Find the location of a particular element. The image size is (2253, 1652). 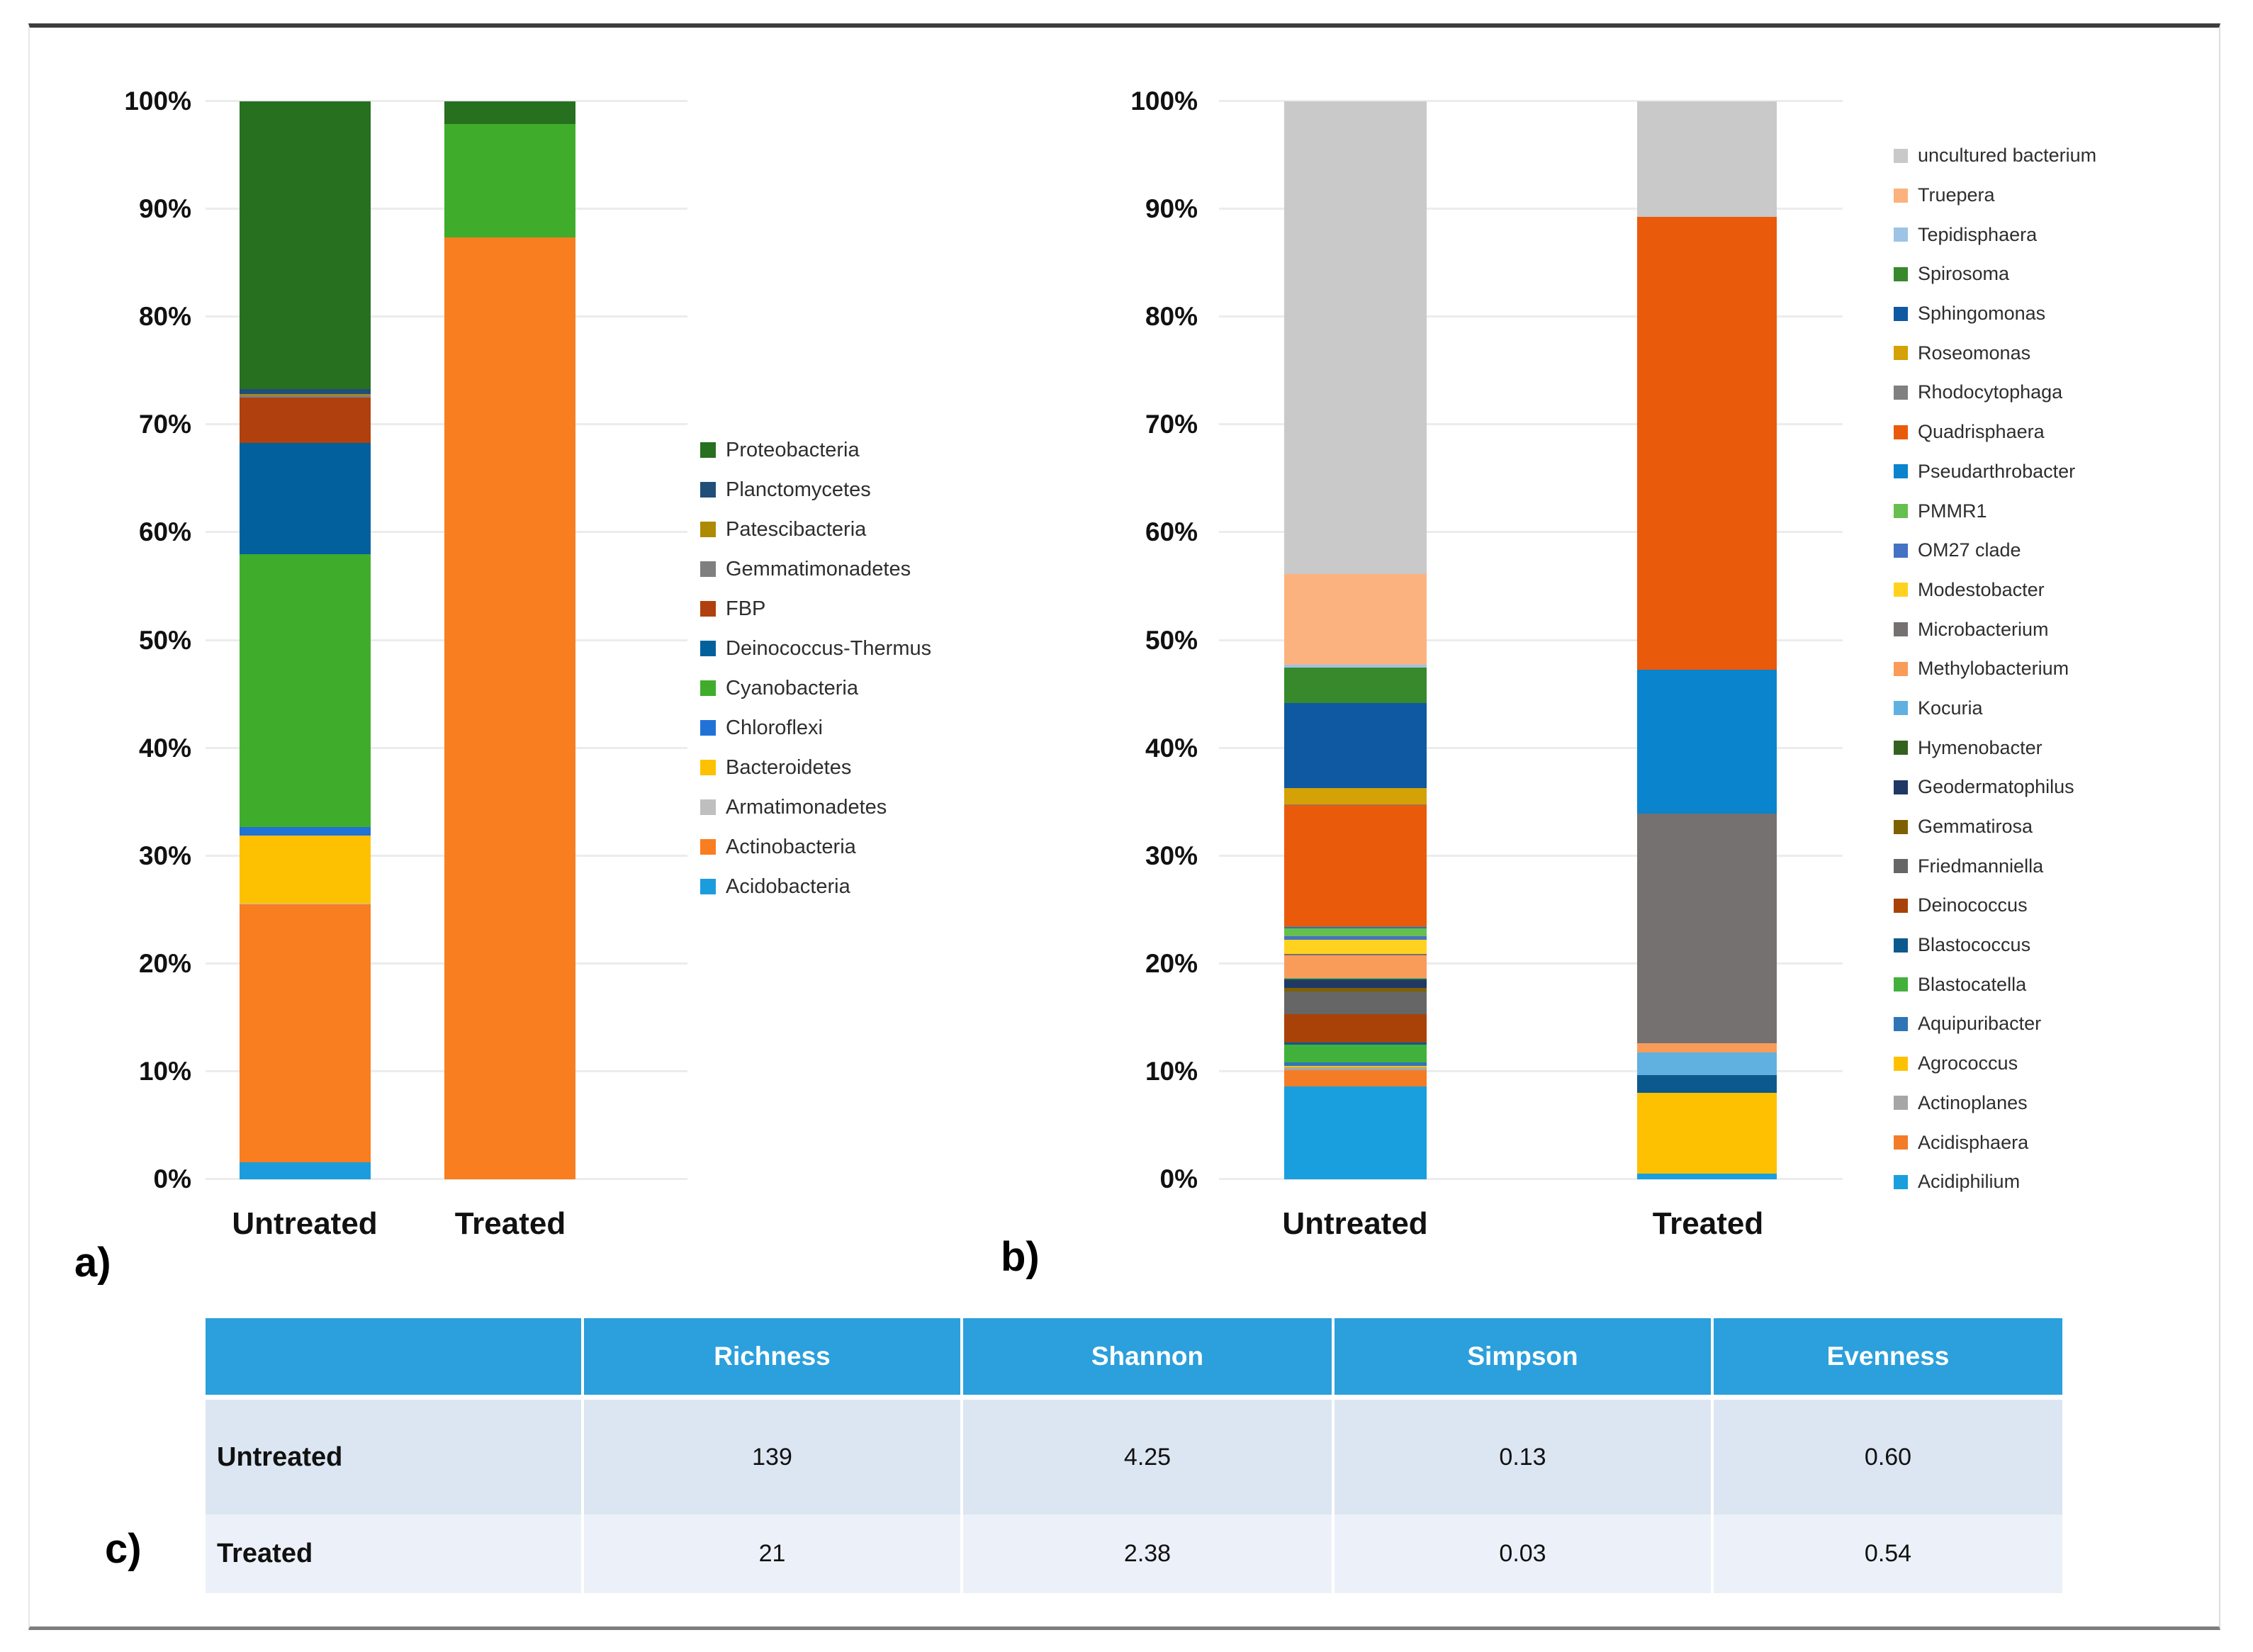

legend-item-tepidisphaera: Tepidisphaera is located at coordinates (1995, 234).